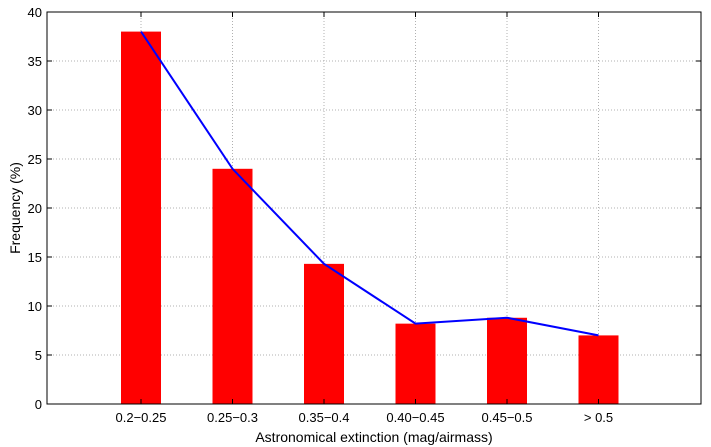 This screenshot has height=447, width=711. I want to click on y-tick-label: 0, so click(38, 404).